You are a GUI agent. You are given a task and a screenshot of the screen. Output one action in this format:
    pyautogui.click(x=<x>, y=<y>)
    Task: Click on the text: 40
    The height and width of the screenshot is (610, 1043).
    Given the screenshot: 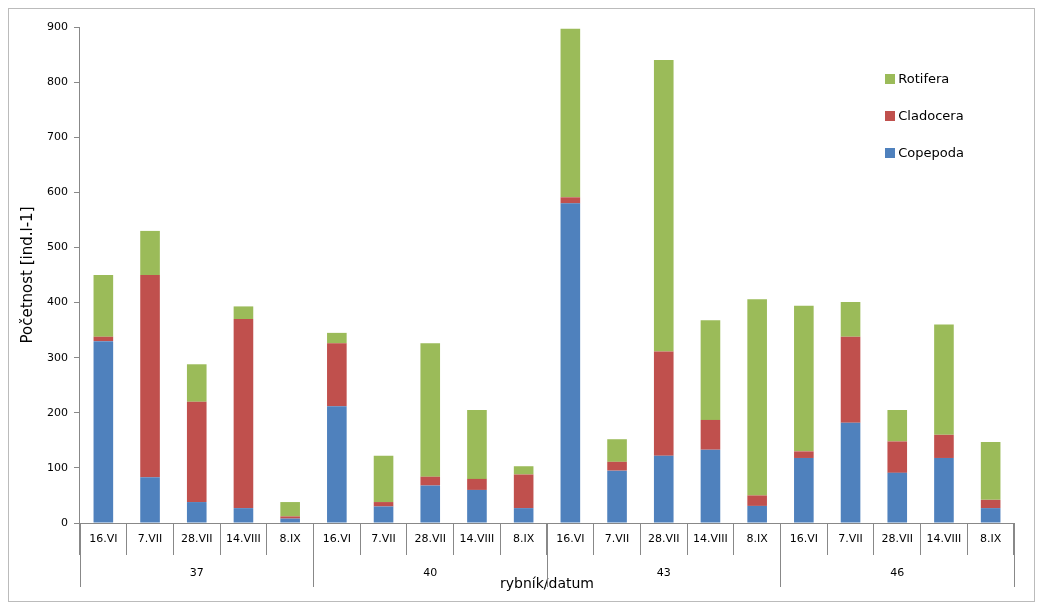 What is the action you would take?
    pyautogui.click(x=430, y=572)
    